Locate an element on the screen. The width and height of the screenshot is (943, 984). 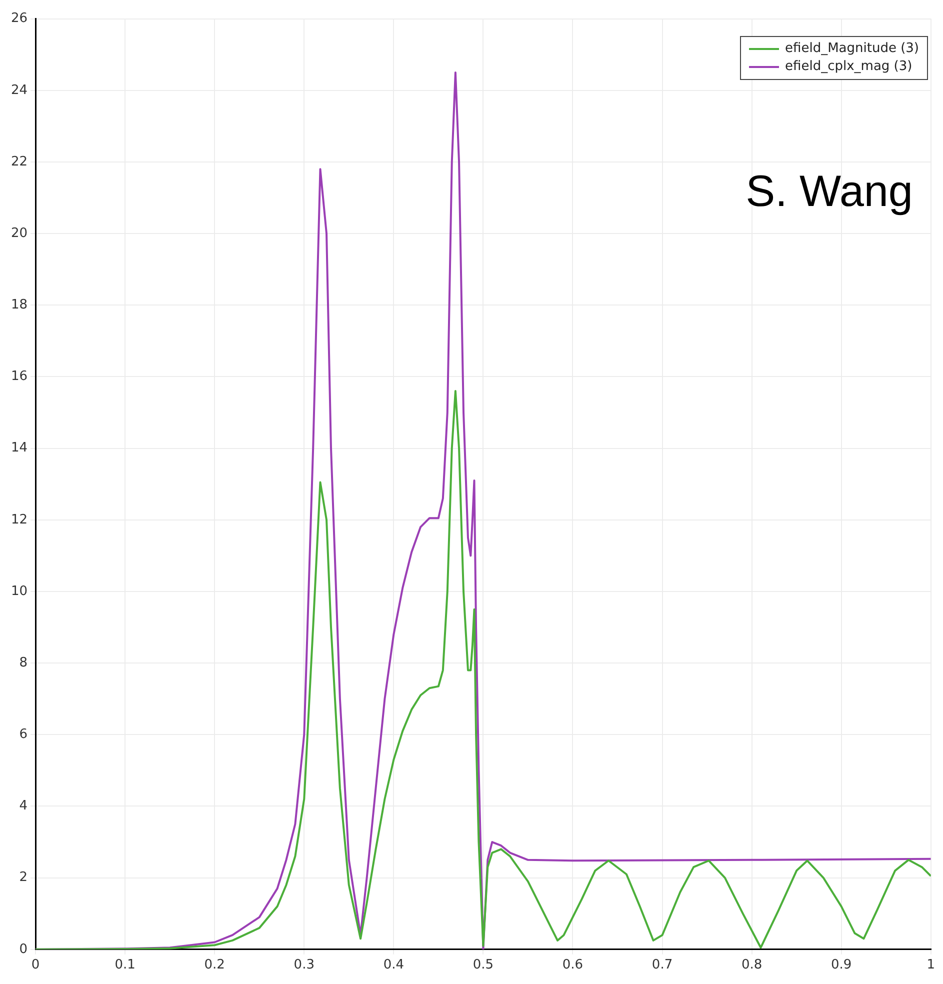
x-tick-label: 0.4 is located at coordinates (393, 965).